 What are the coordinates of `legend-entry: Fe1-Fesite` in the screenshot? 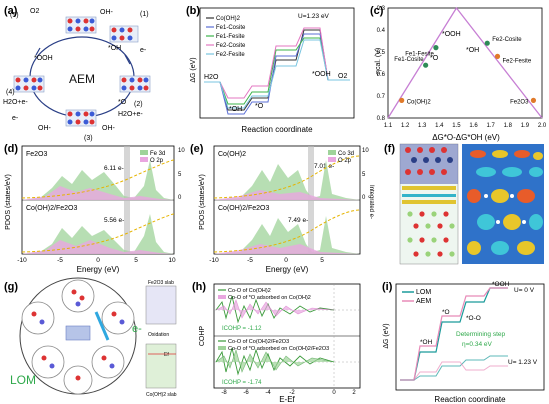 It's located at (230, 37).